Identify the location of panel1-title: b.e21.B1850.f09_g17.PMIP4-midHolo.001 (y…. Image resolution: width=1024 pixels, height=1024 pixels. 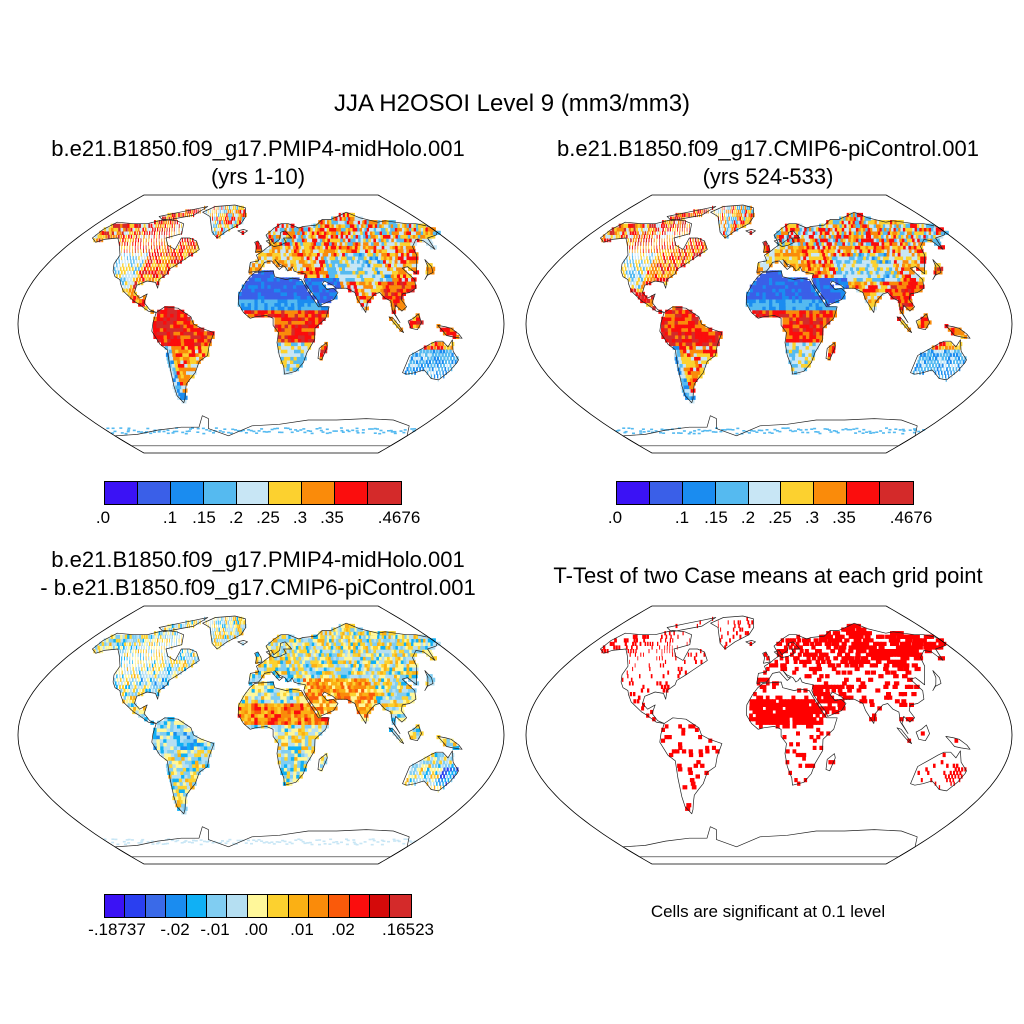
(258, 163).